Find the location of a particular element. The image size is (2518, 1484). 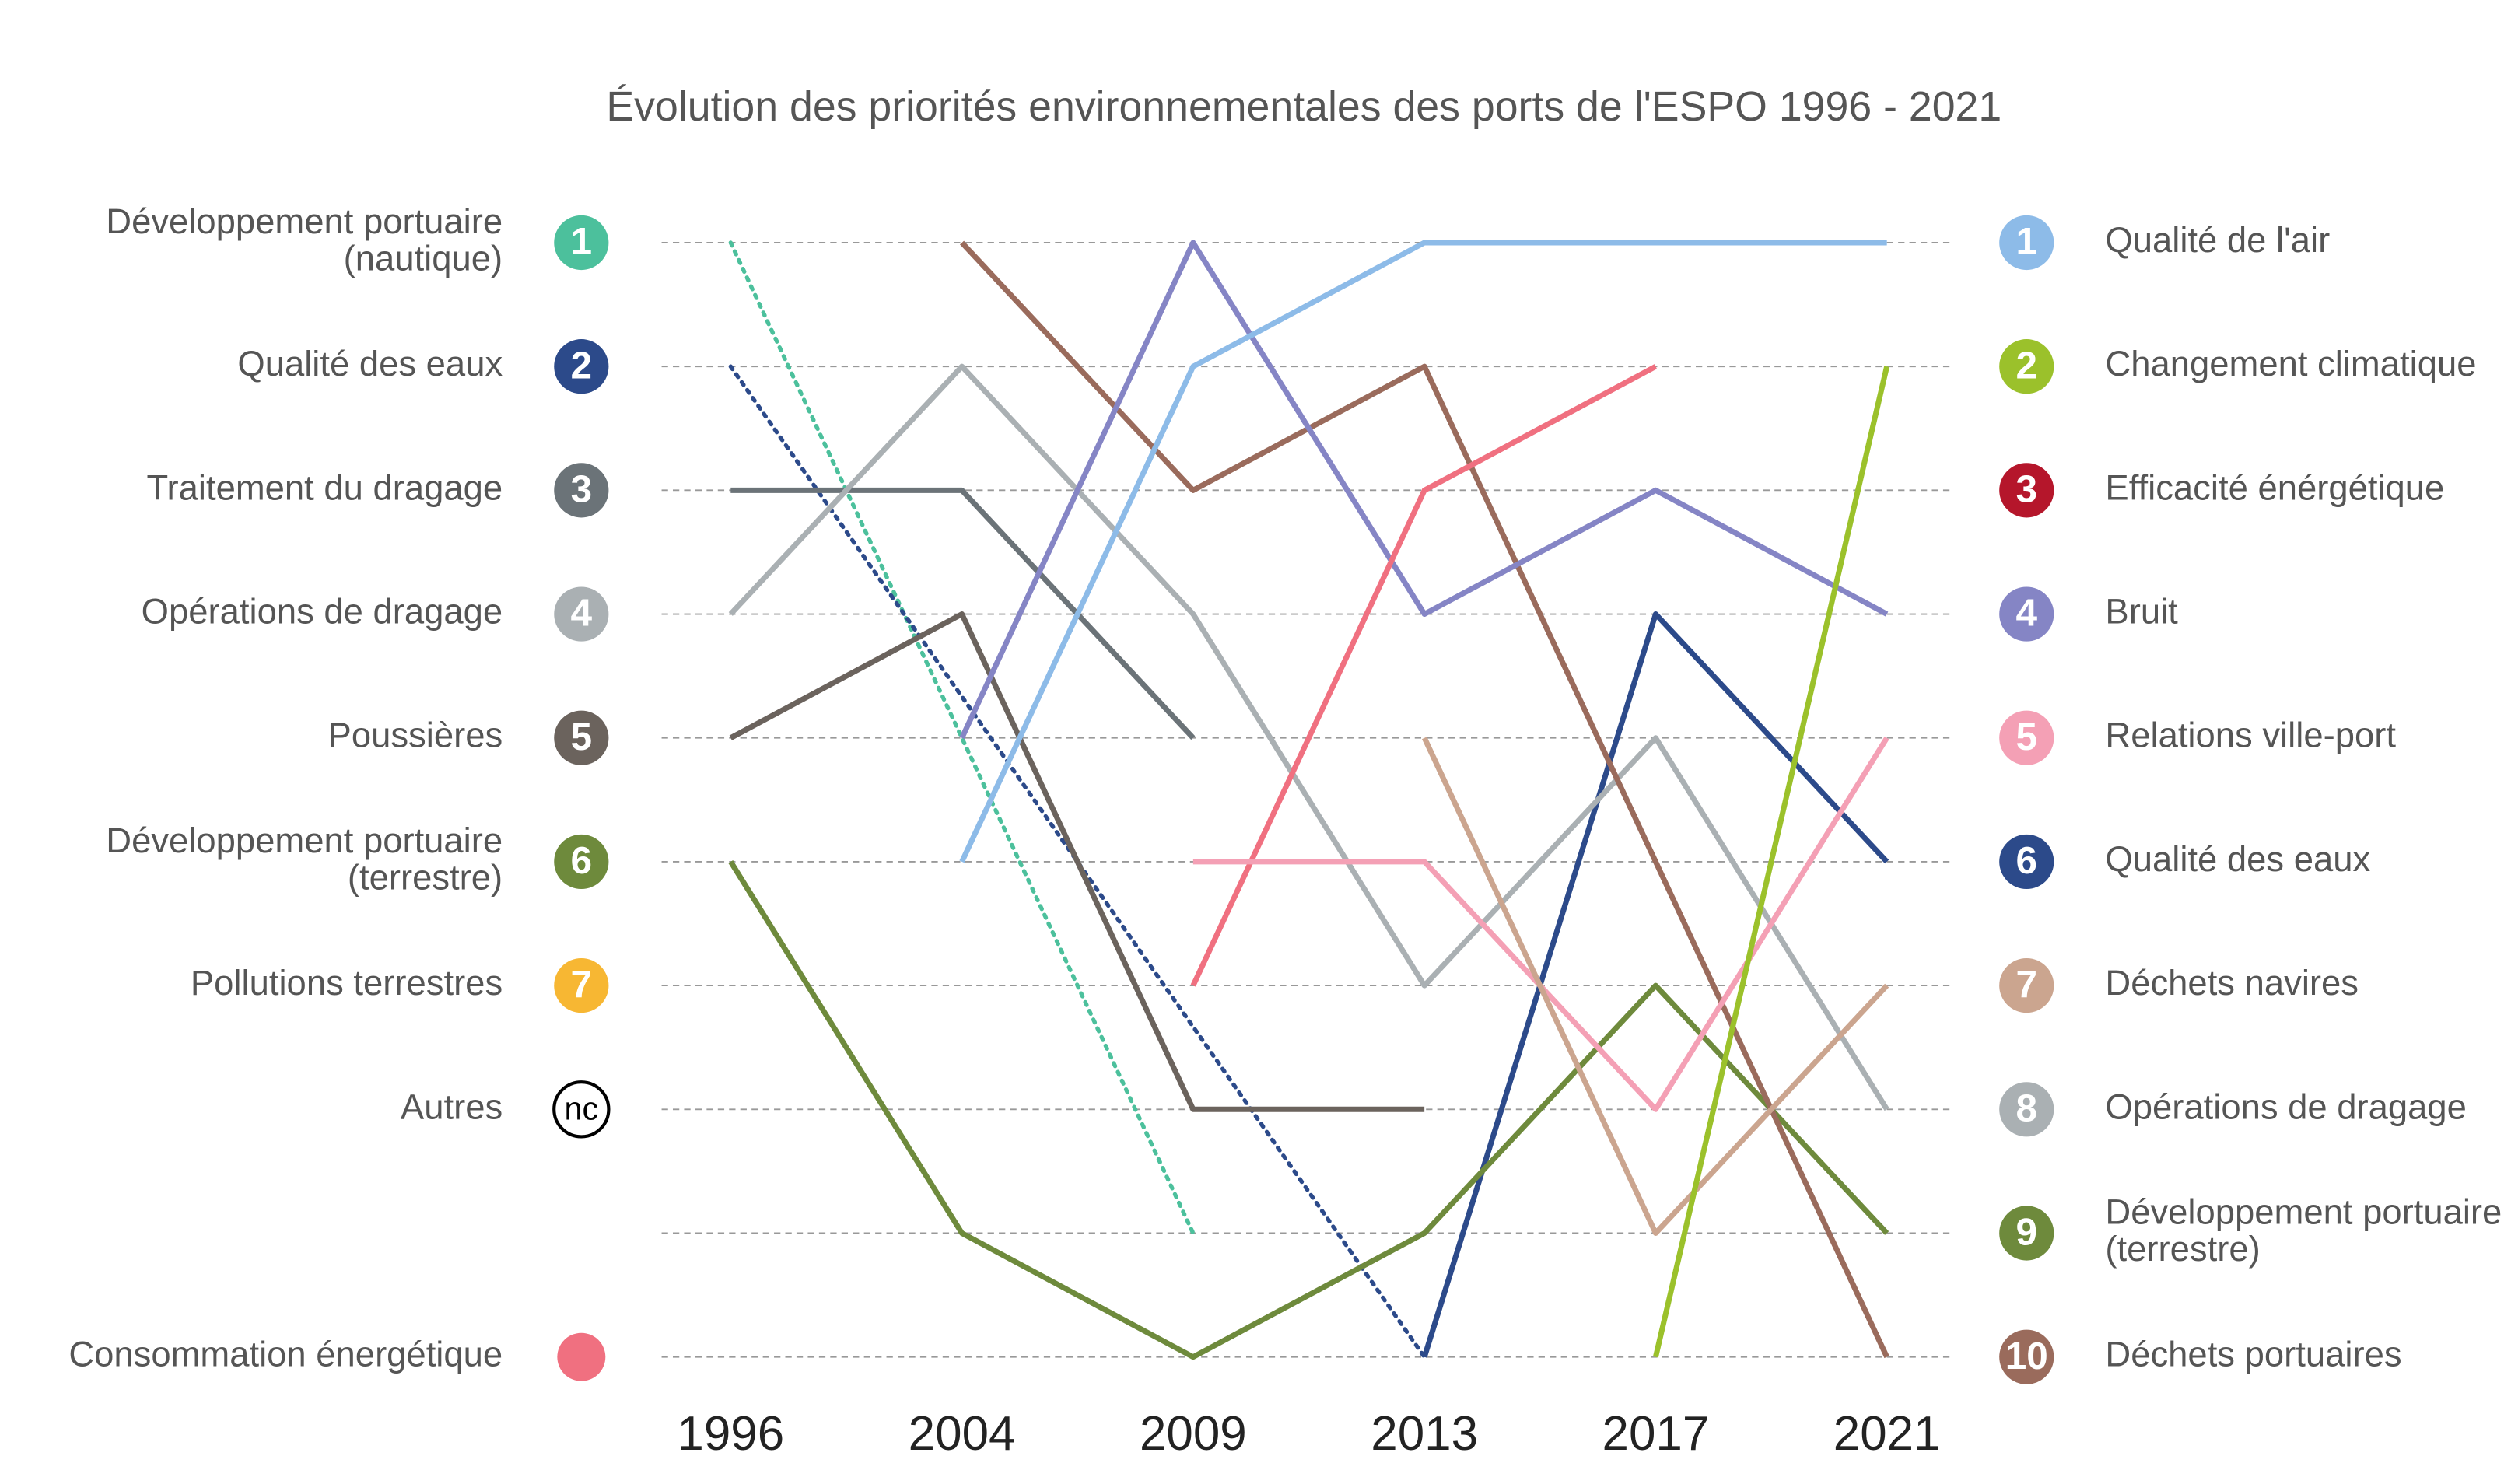

legend-label: Bruit is located at coordinates (2141, 612).